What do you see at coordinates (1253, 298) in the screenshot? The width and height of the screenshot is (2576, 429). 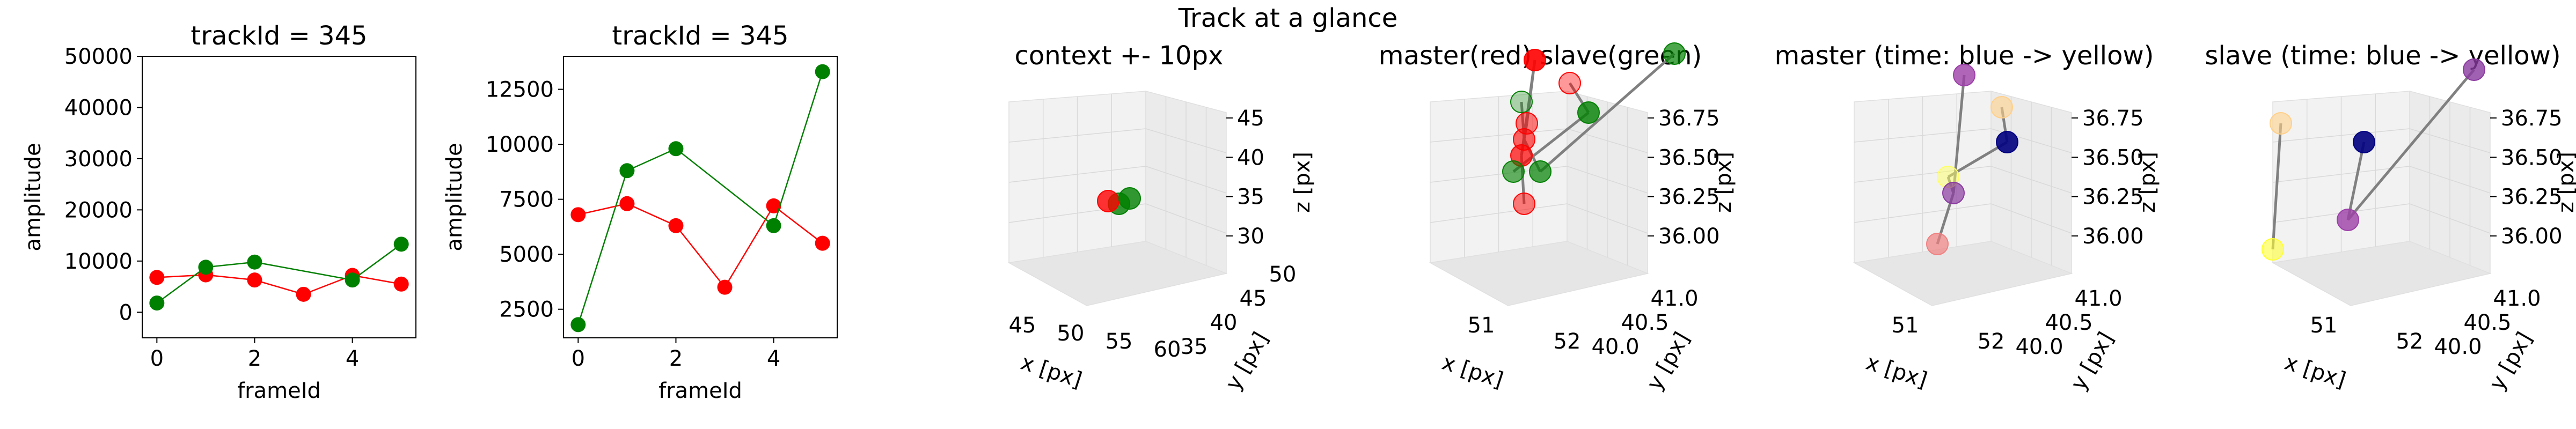 I see `y-tick-label: 45` at bounding box center [1253, 298].